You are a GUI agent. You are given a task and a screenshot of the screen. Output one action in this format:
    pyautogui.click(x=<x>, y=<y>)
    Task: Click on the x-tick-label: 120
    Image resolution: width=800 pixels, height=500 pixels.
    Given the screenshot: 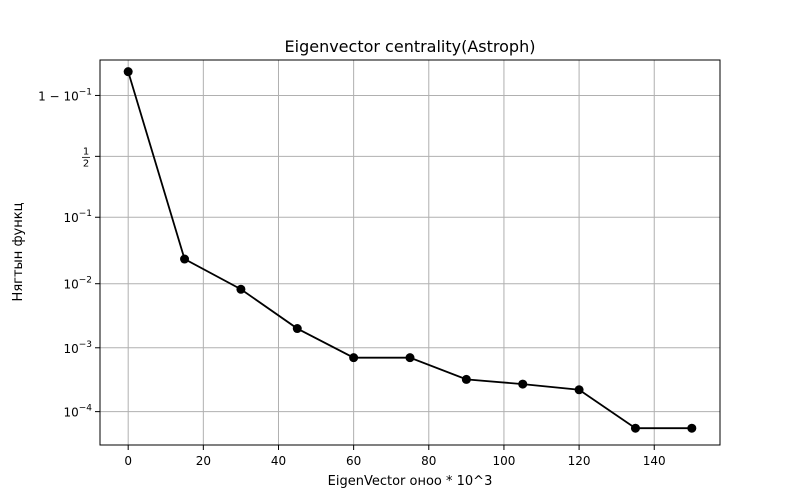 What is the action you would take?
    pyautogui.click(x=579, y=461)
    